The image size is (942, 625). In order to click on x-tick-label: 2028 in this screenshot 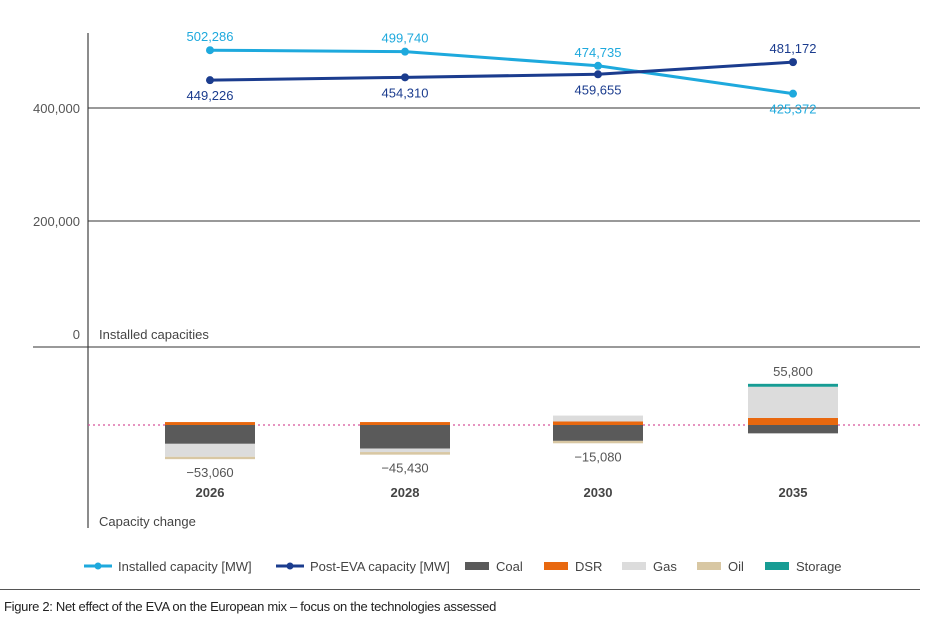, I will do `click(405, 492)`.